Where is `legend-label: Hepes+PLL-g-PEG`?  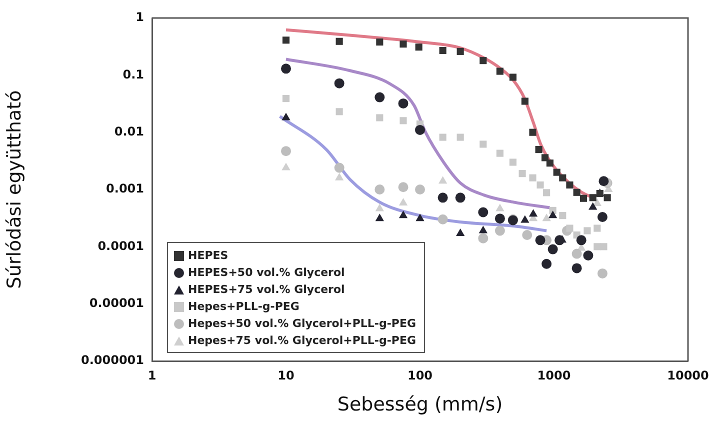 legend-label: Hepes+PLL-g-PEG is located at coordinates (244, 306).